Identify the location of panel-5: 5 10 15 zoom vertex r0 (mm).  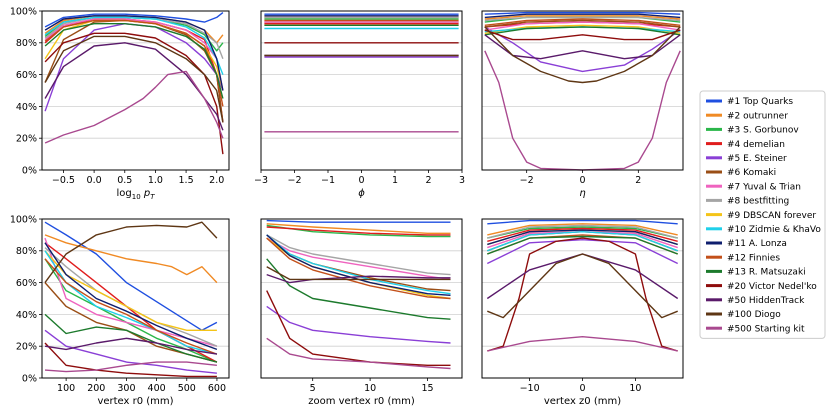
(361, 312).